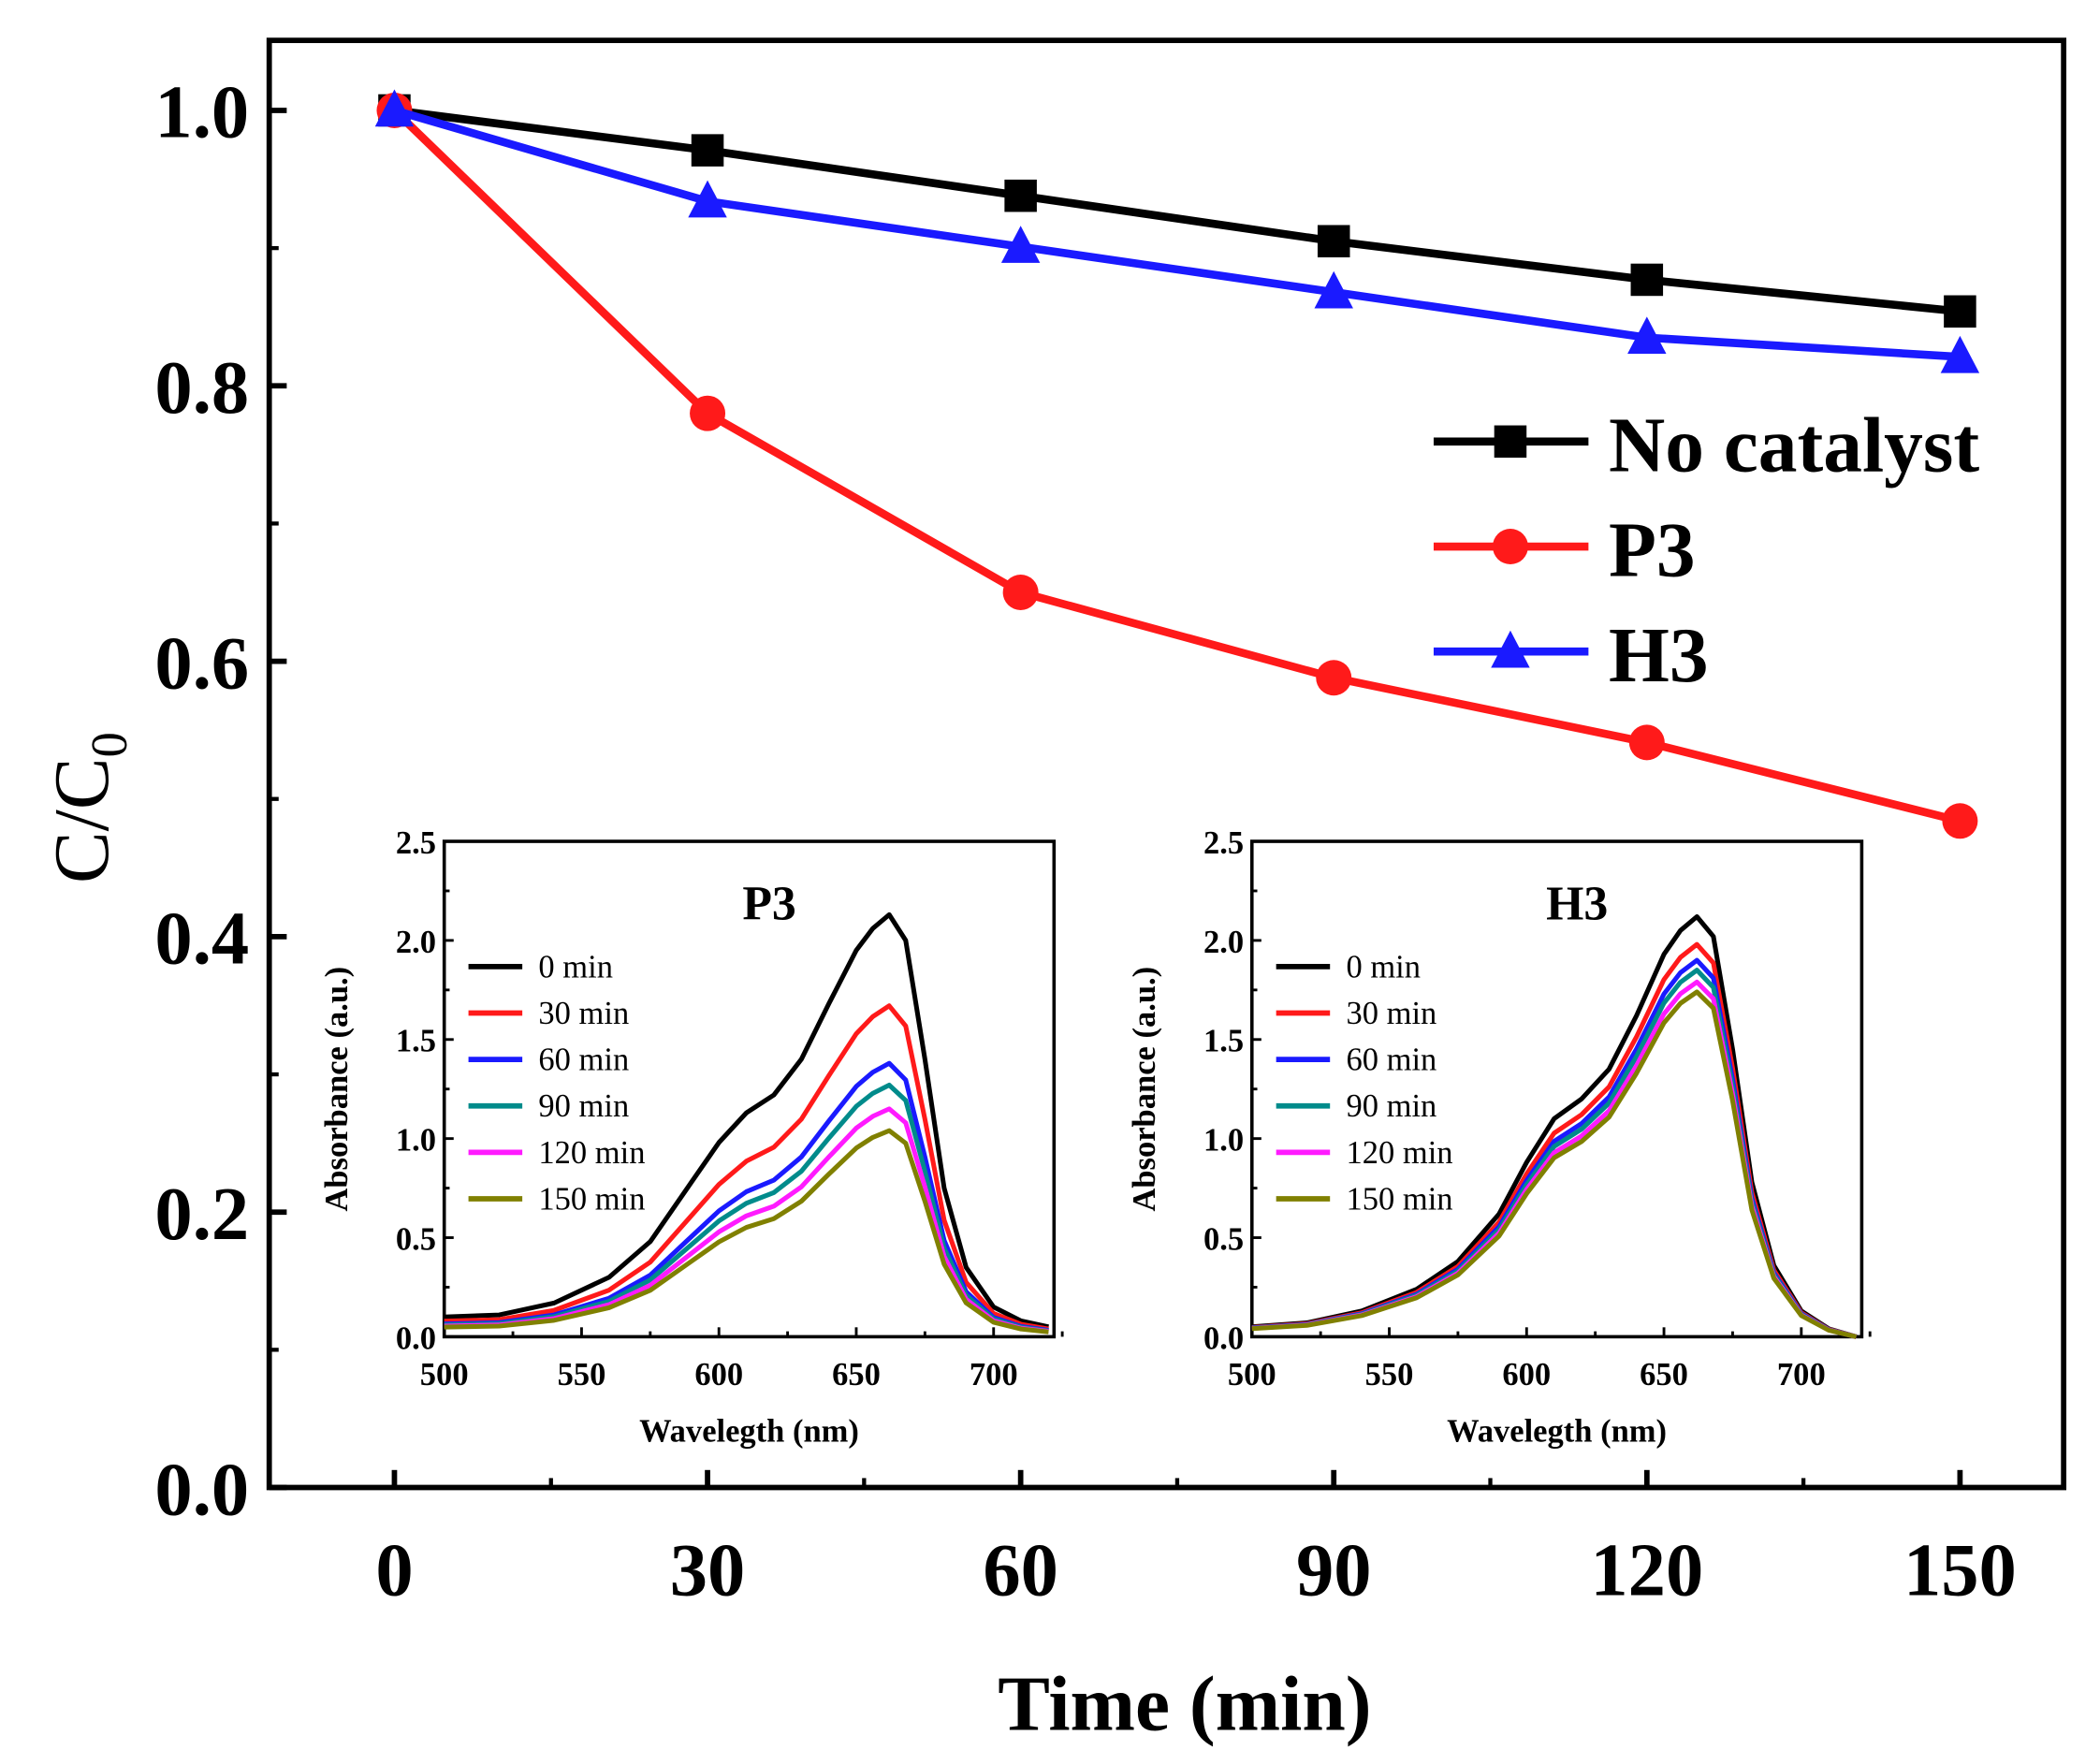  What do you see at coordinates (1334, 1570) in the screenshot?
I see `x-tick-label: 90` at bounding box center [1334, 1570].